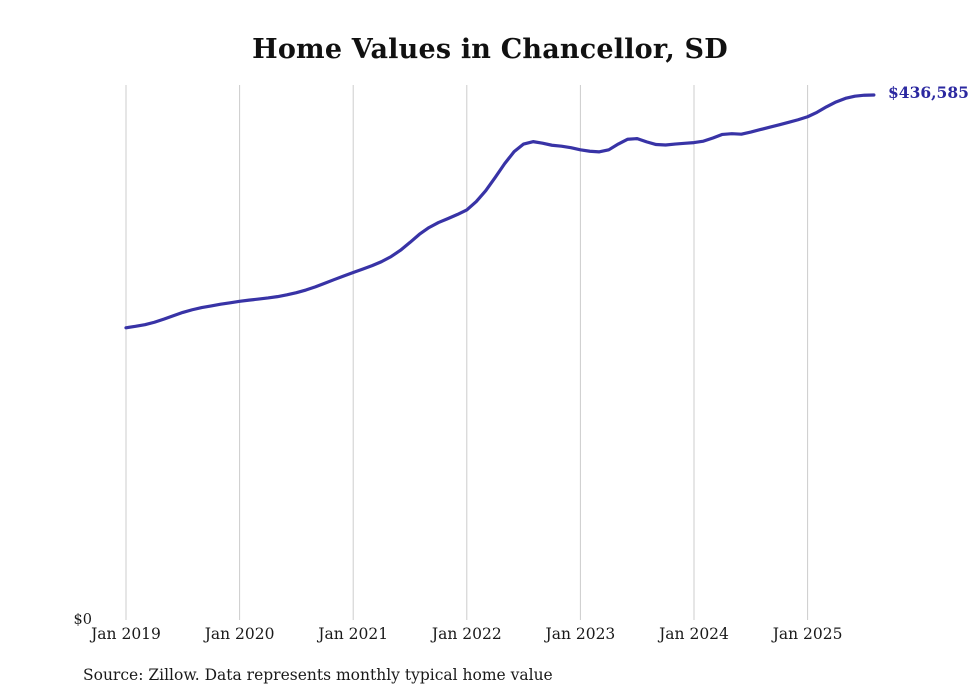 The width and height of the screenshot is (980, 699). I want to click on chart-title: Home Values in Chancellor, SD, so click(490, 49).